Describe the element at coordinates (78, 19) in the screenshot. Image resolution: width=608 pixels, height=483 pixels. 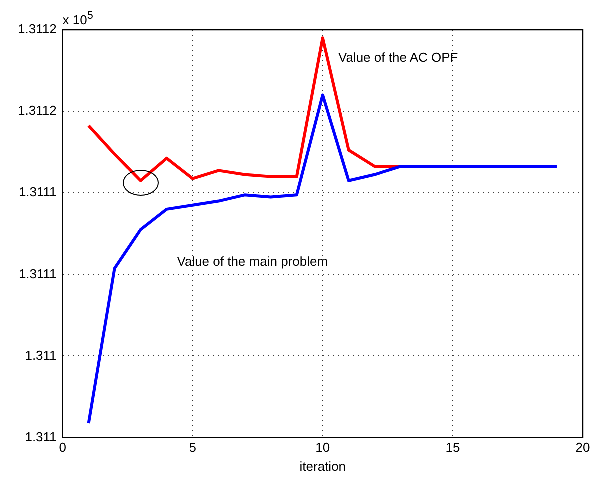
I see `text: x 10$^{5}$` at that location.